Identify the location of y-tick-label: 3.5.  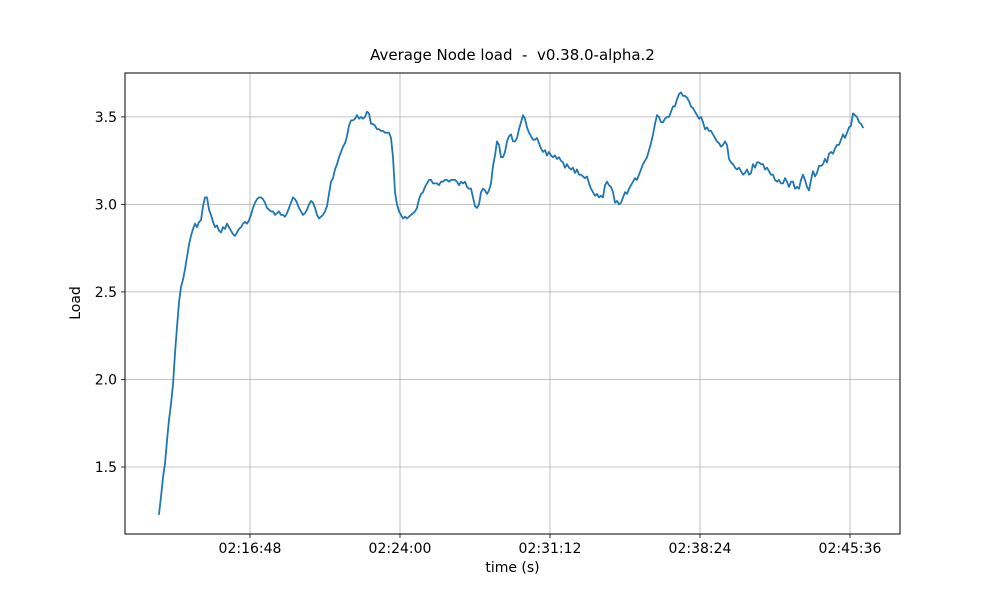
(106, 118).